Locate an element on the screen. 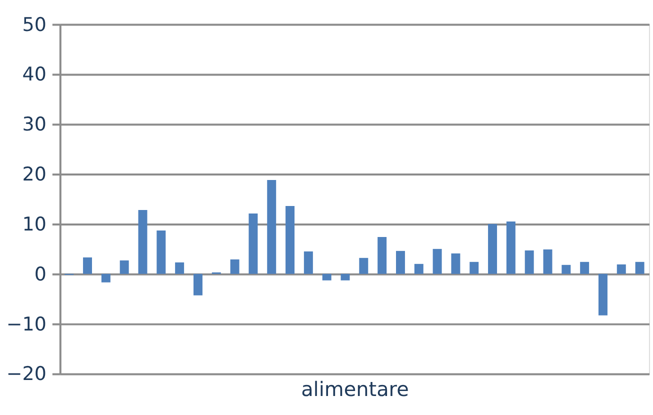 This screenshot has width=653, height=415. y-tick-label: 10 is located at coordinates (34, 224).